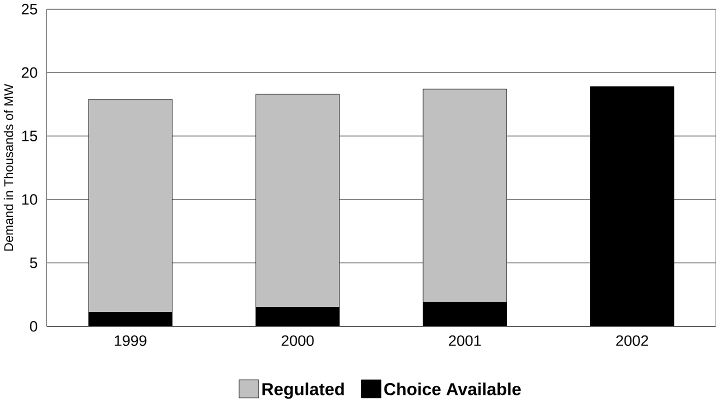 The image size is (716, 401). Describe the element at coordinates (9, 167) in the screenshot. I see `y-axis-title: Demand in Thousands of MW` at that location.